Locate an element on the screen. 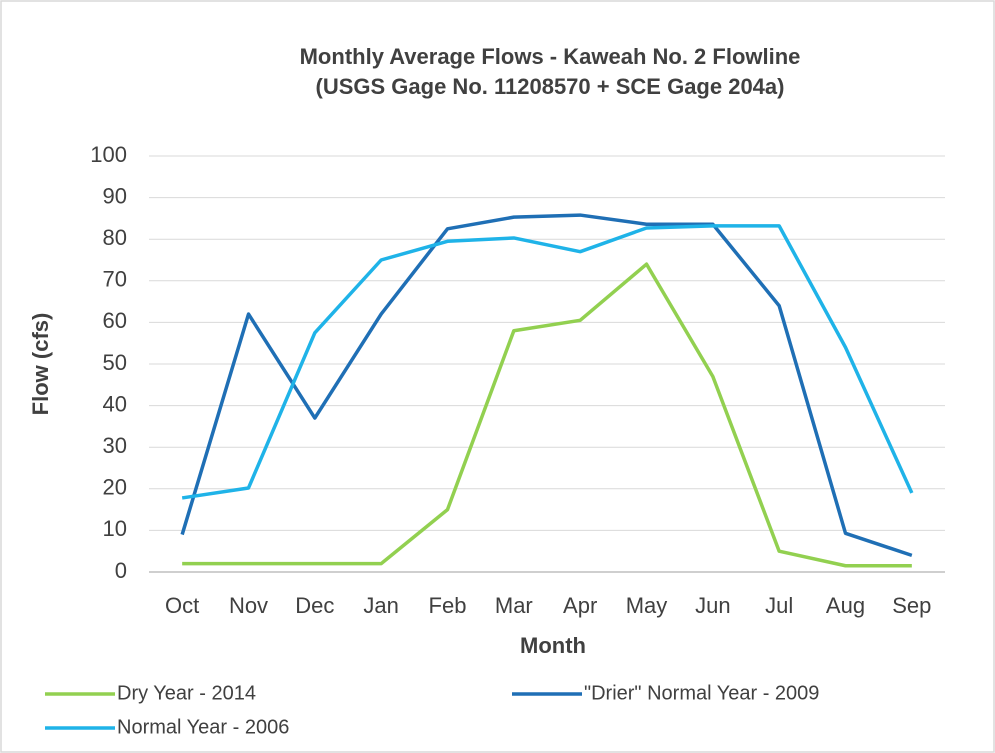 Image resolution: width=995 pixels, height=753 pixels. x-tick-label: Jul is located at coordinates (779, 605).